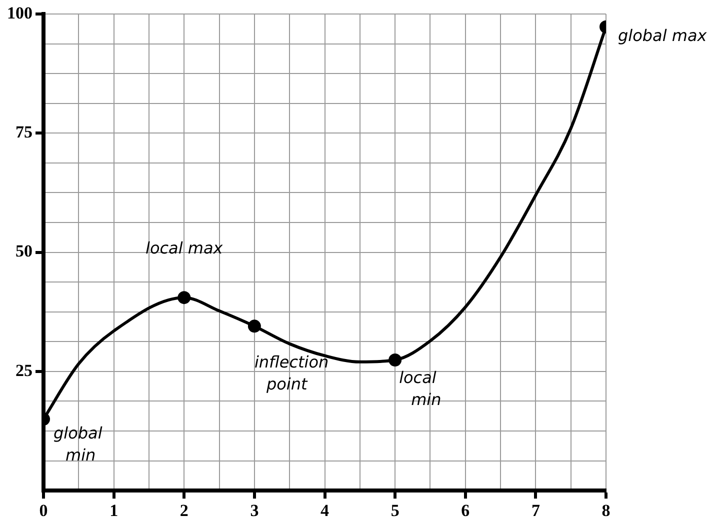 The height and width of the screenshot is (529, 718). What do you see at coordinates (535, 510) in the screenshot?
I see `x-tick-label: 7` at bounding box center [535, 510].